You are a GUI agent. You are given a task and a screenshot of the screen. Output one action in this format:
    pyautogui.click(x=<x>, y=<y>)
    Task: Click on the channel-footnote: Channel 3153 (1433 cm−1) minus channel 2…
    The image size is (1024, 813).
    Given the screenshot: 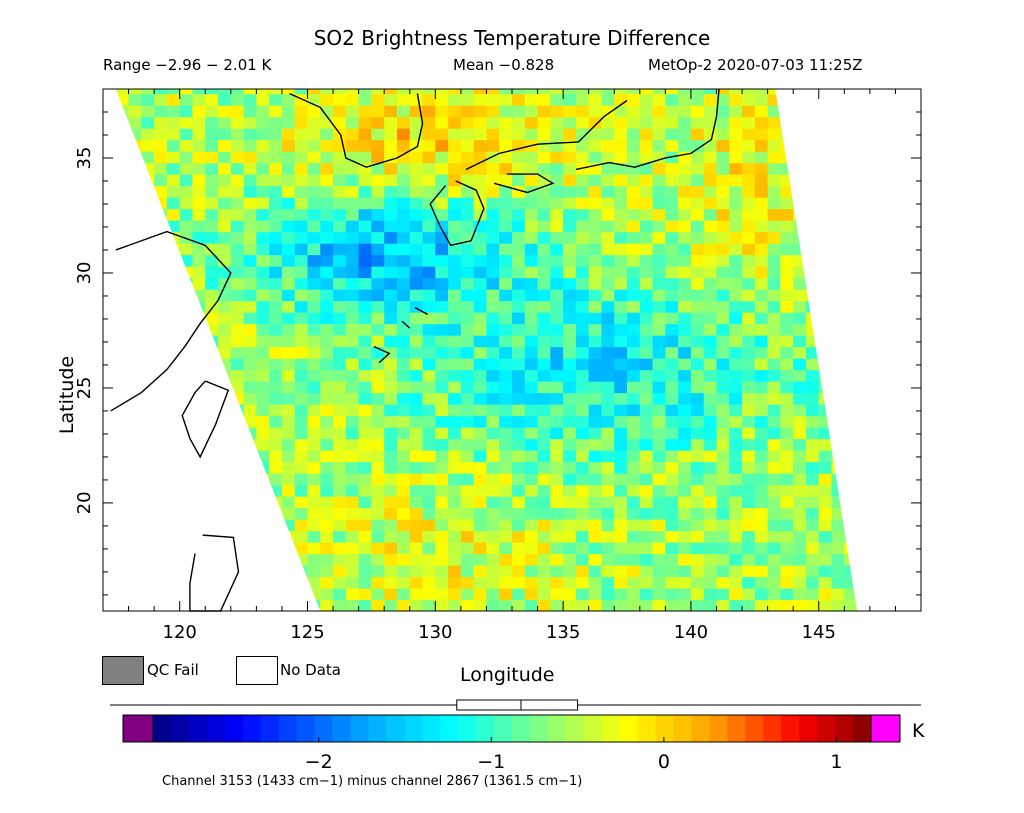 What is the action you would take?
    pyautogui.click(x=372, y=781)
    